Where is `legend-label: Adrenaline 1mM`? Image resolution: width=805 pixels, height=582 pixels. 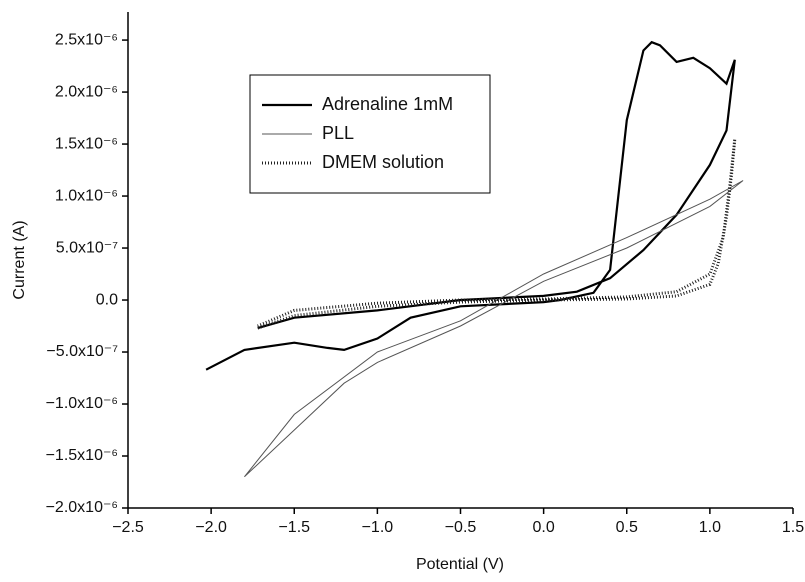 legend-label: Adrenaline 1mM is located at coordinates (387, 104).